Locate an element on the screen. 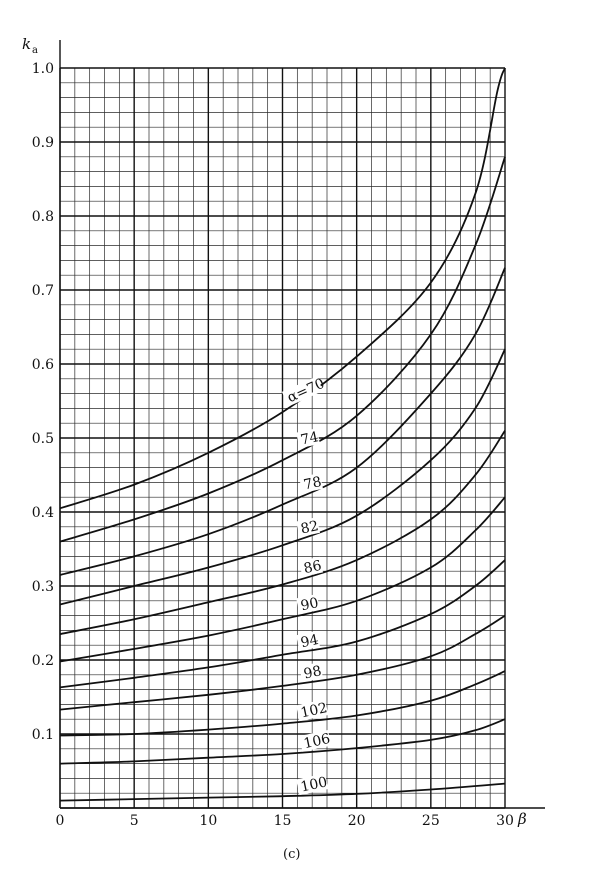  curve-label: 78 is located at coordinates (312, 483).